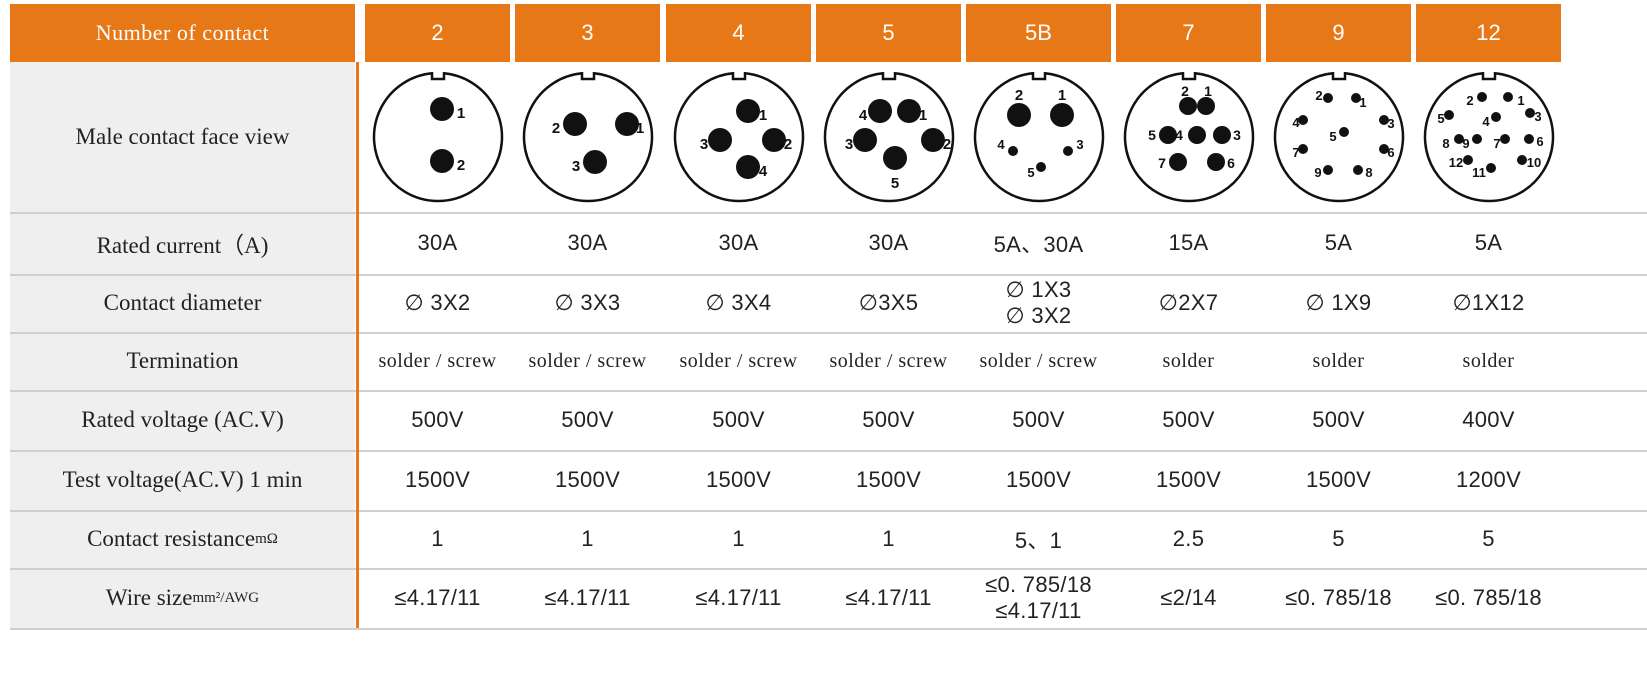 This screenshot has height=673, width=1647. Describe the element at coordinates (182, 479) in the screenshot. I see `row-label-text: Test voltage(AC.V) 1 min` at that location.